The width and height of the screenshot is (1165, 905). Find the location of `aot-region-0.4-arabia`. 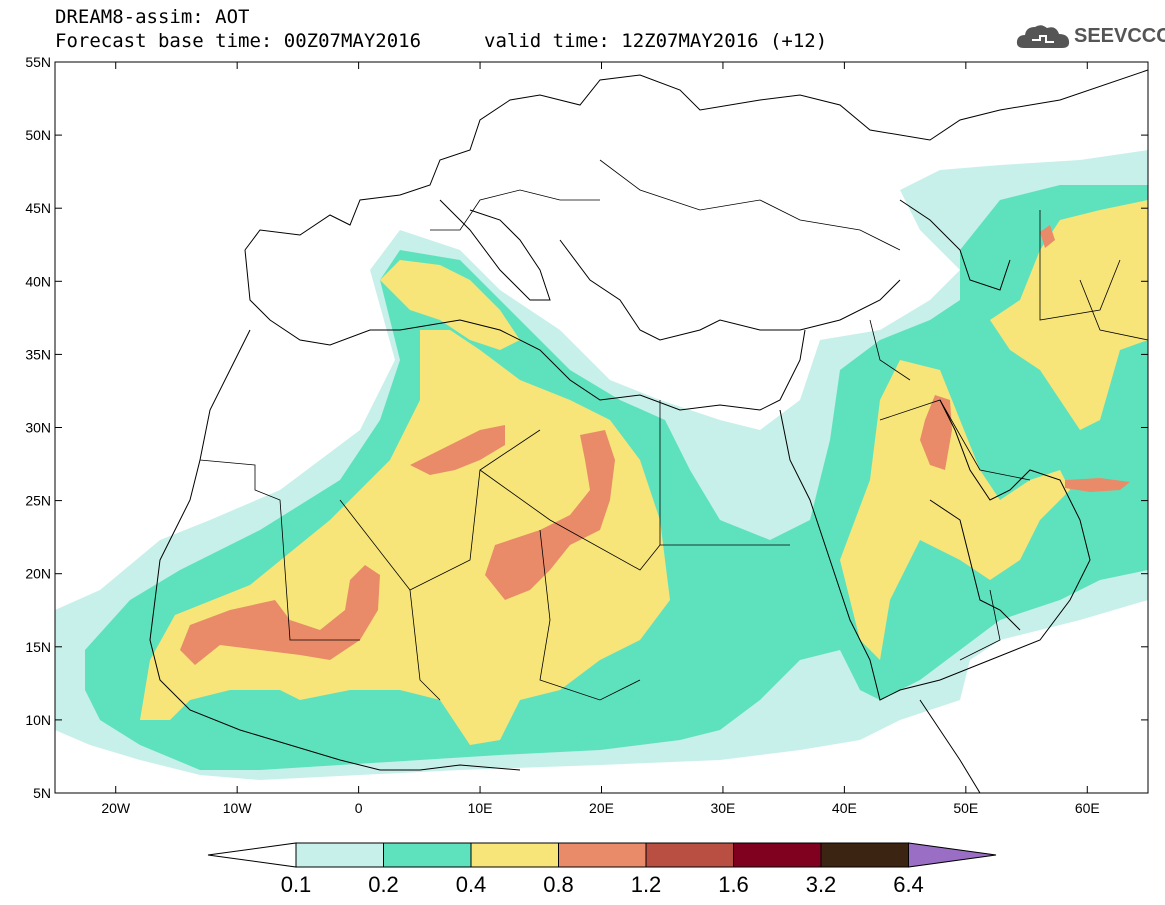

aot-region-0.4-arabia is located at coordinates (955, 510).